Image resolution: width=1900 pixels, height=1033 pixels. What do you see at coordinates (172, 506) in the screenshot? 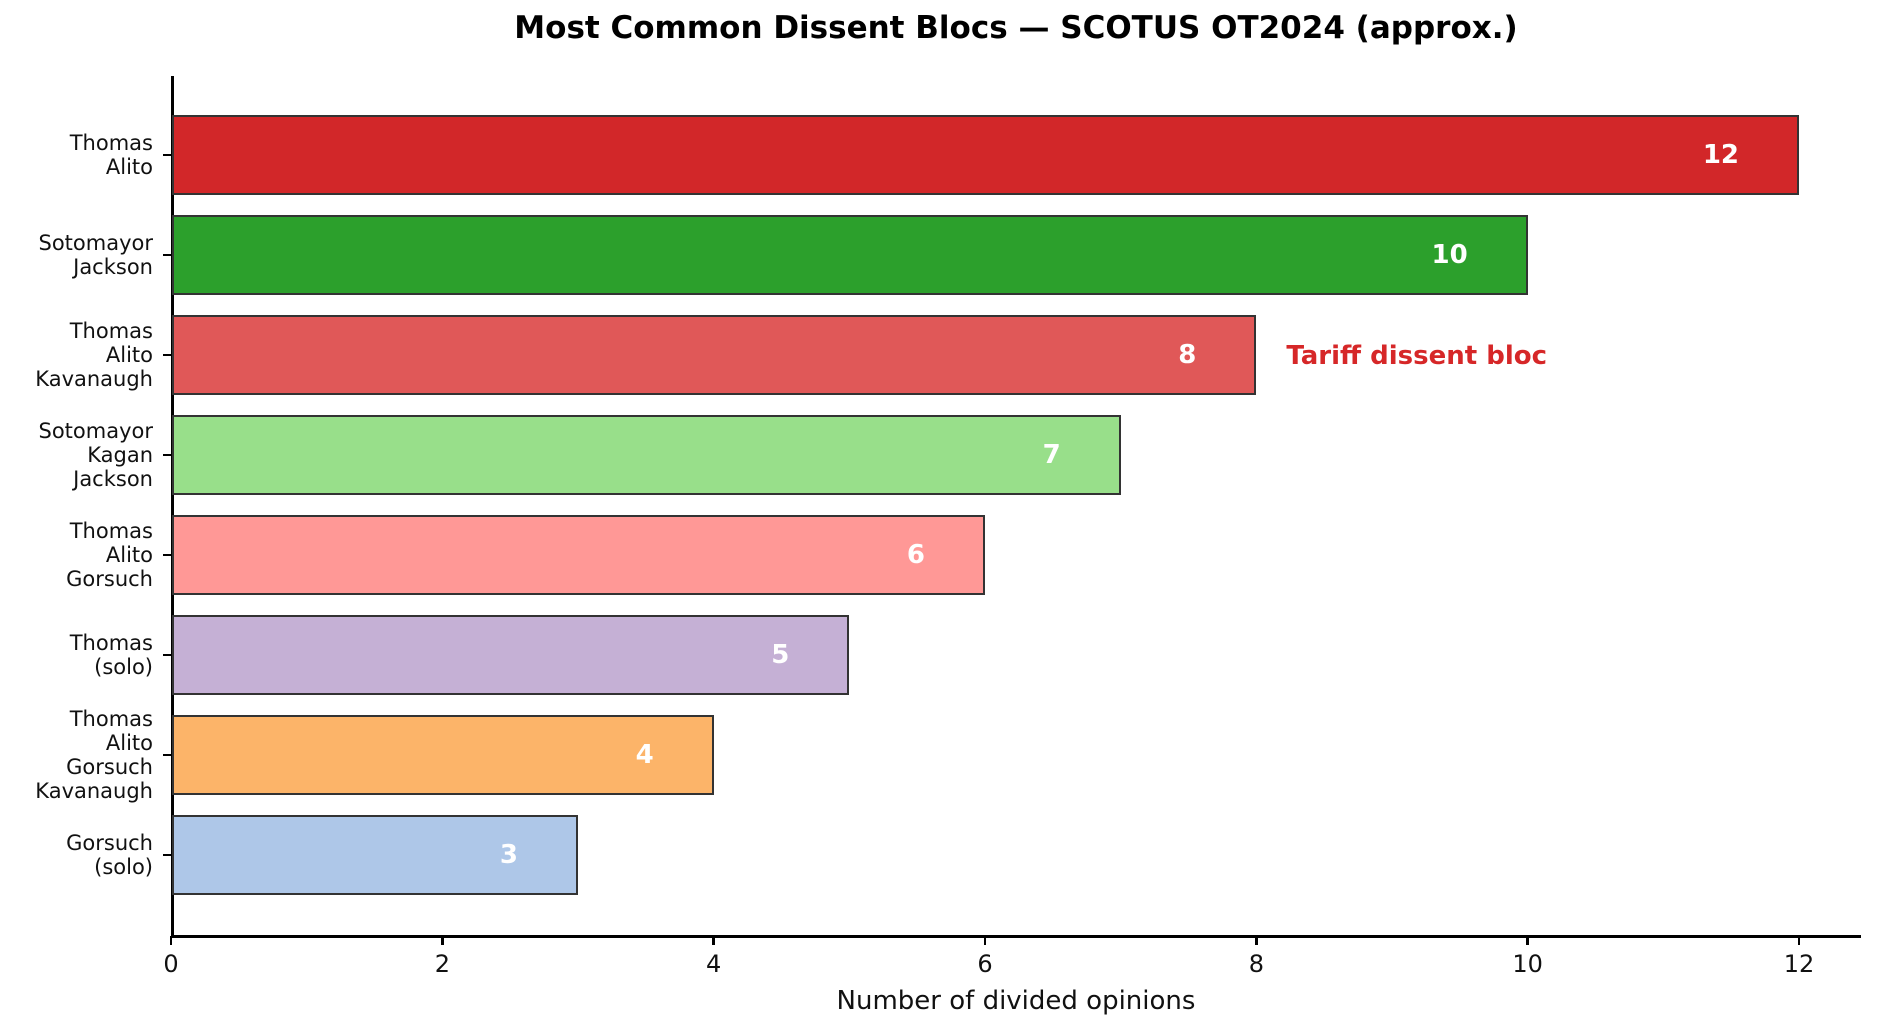
I see `y-axis-spine` at bounding box center [172, 506].